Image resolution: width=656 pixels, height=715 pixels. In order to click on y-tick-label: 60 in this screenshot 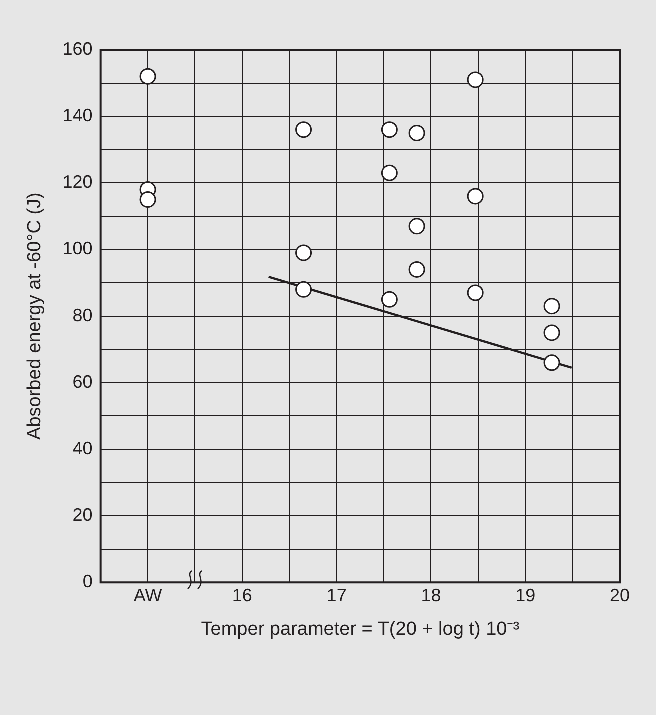, I will do `click(82, 382)`.